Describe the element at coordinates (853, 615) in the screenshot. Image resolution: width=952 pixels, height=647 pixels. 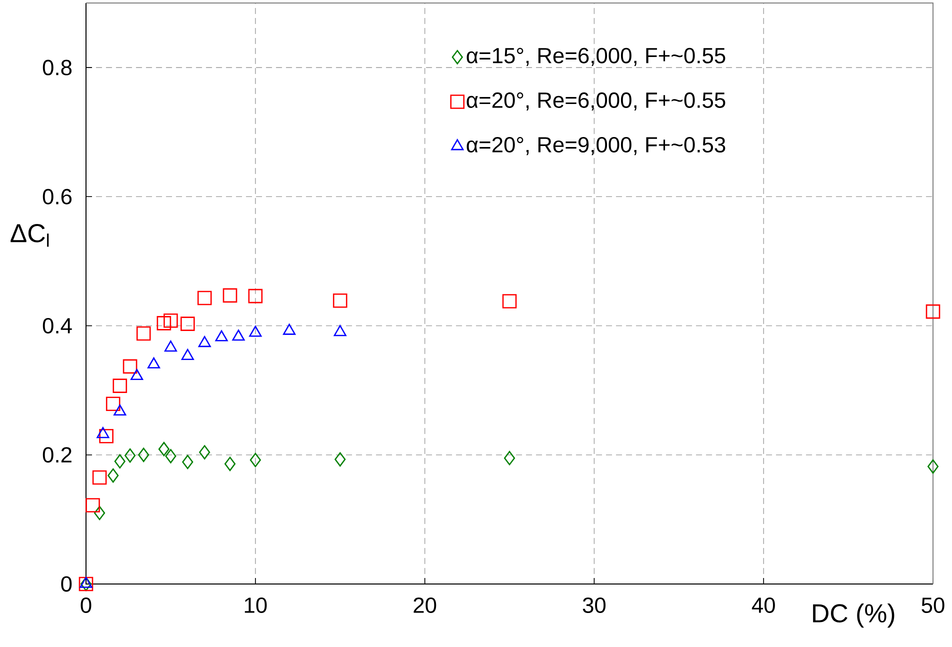
I see `x-axis-title: DC (%)` at that location.